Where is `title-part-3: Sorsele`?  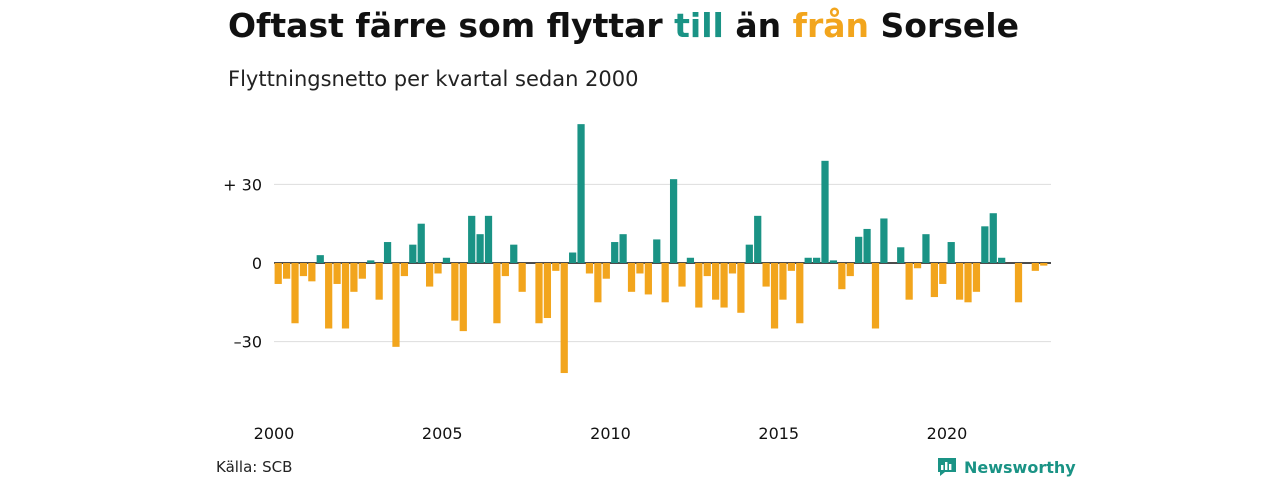 title-part-3: Sorsele is located at coordinates (944, 25).